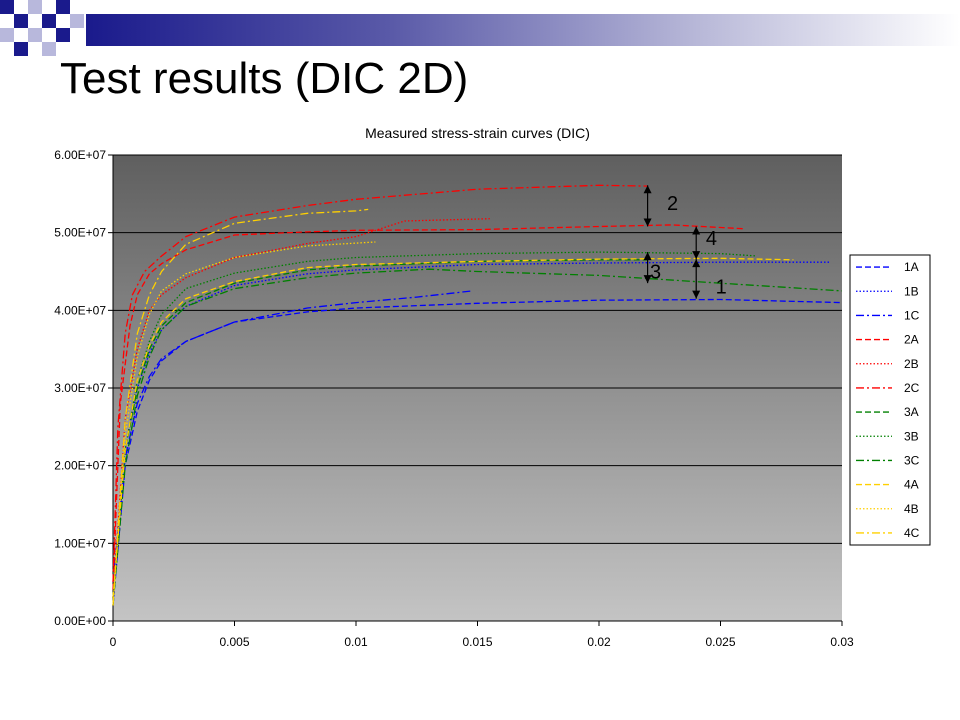 The height and width of the screenshot is (720, 960). I want to click on x-tick-label: 0.015, so click(477, 642).